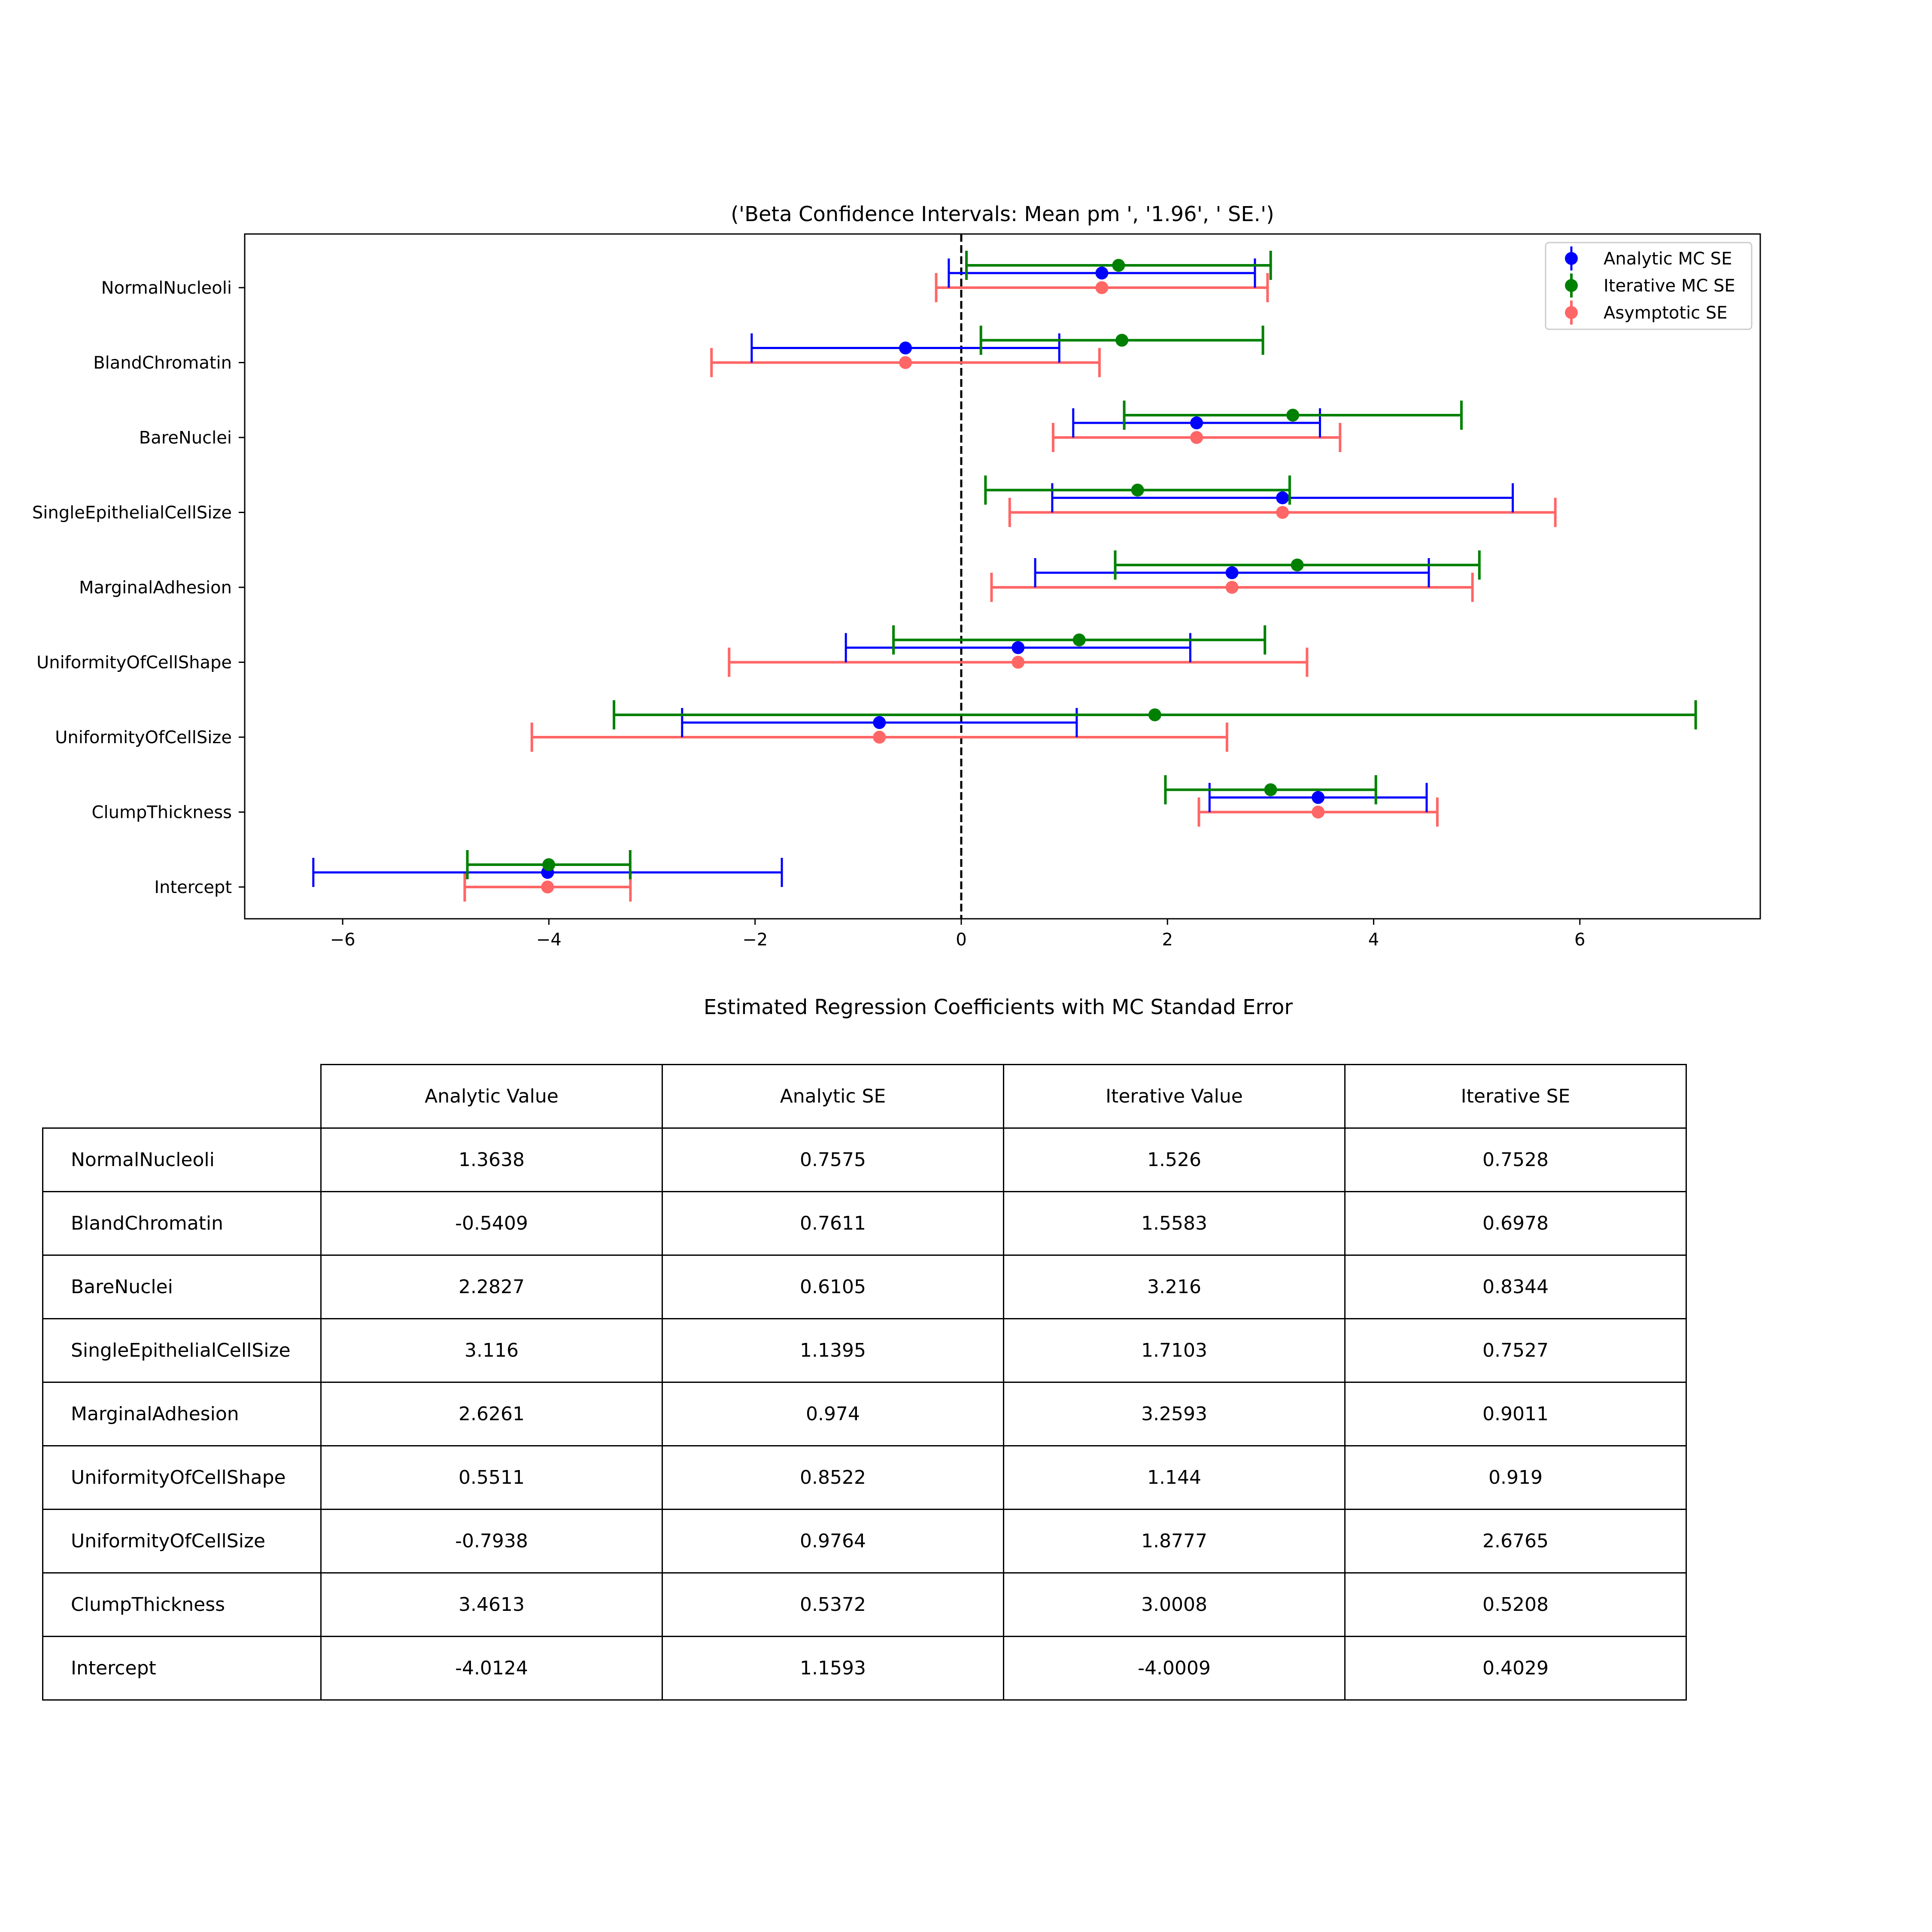  What do you see at coordinates (1174, 1605) in the screenshot?
I see `table-cell: 3.0008` at bounding box center [1174, 1605].